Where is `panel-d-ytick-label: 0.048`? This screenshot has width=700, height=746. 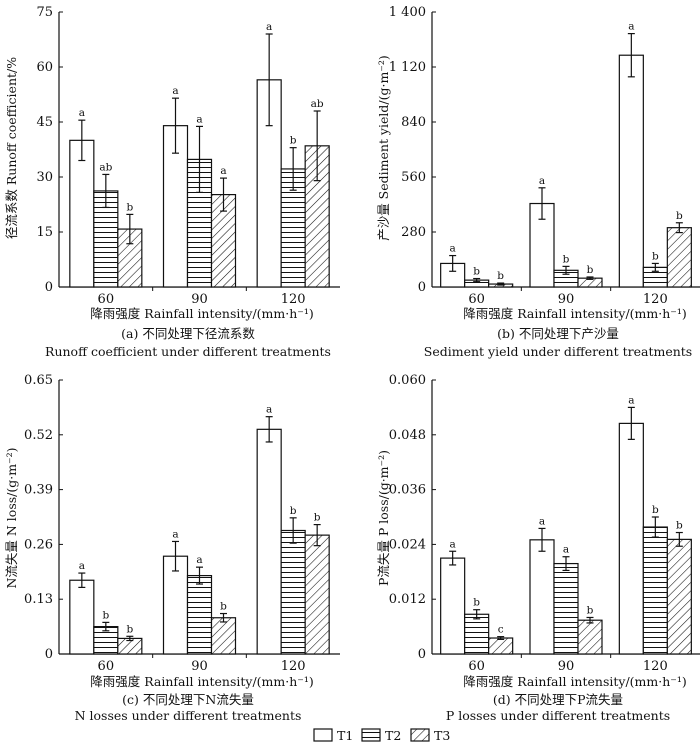 panel-d-ytick-label: 0.048 is located at coordinates (407, 435).